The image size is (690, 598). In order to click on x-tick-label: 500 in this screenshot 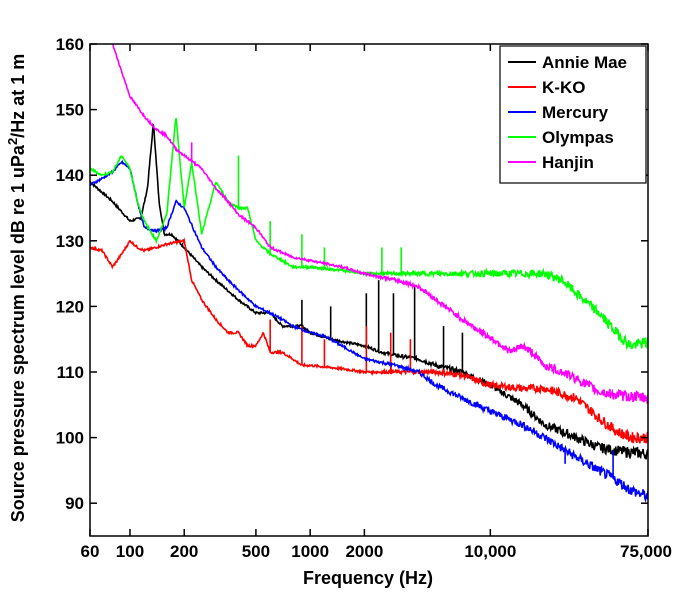, I will do `click(256, 551)`.